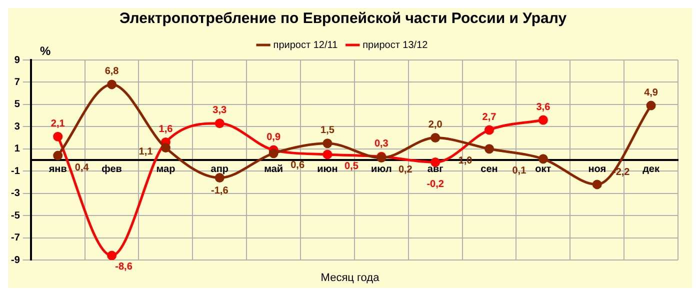  What do you see at coordinates (381, 169) in the screenshot?
I see `x-tick-label: июл` at bounding box center [381, 169].